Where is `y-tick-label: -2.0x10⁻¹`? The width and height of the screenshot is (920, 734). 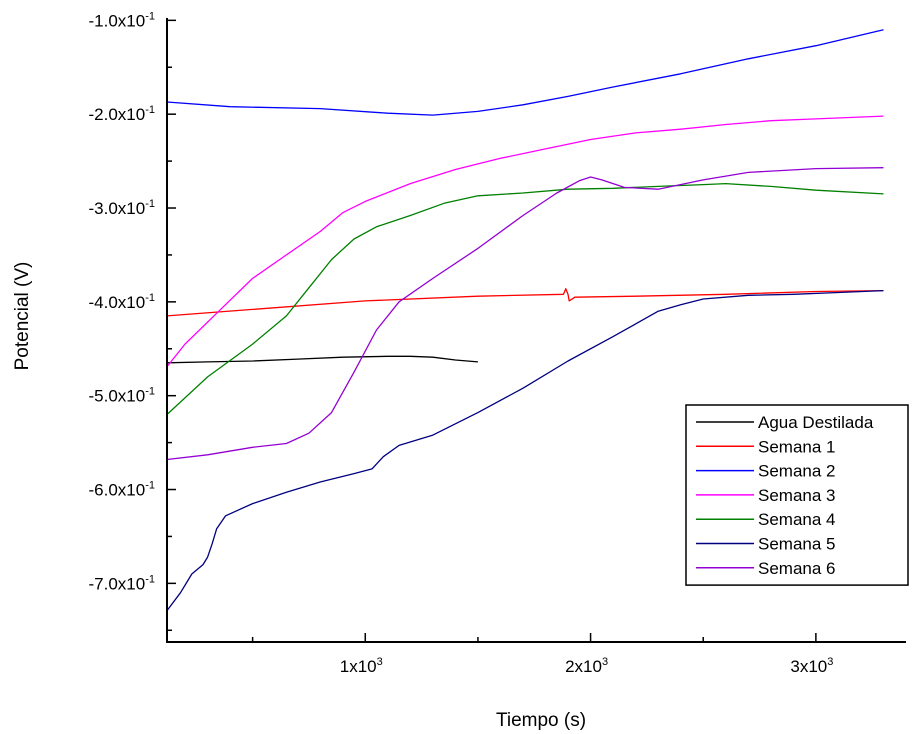 y-tick-label: -2.0x10⁻¹ is located at coordinates (122, 114).